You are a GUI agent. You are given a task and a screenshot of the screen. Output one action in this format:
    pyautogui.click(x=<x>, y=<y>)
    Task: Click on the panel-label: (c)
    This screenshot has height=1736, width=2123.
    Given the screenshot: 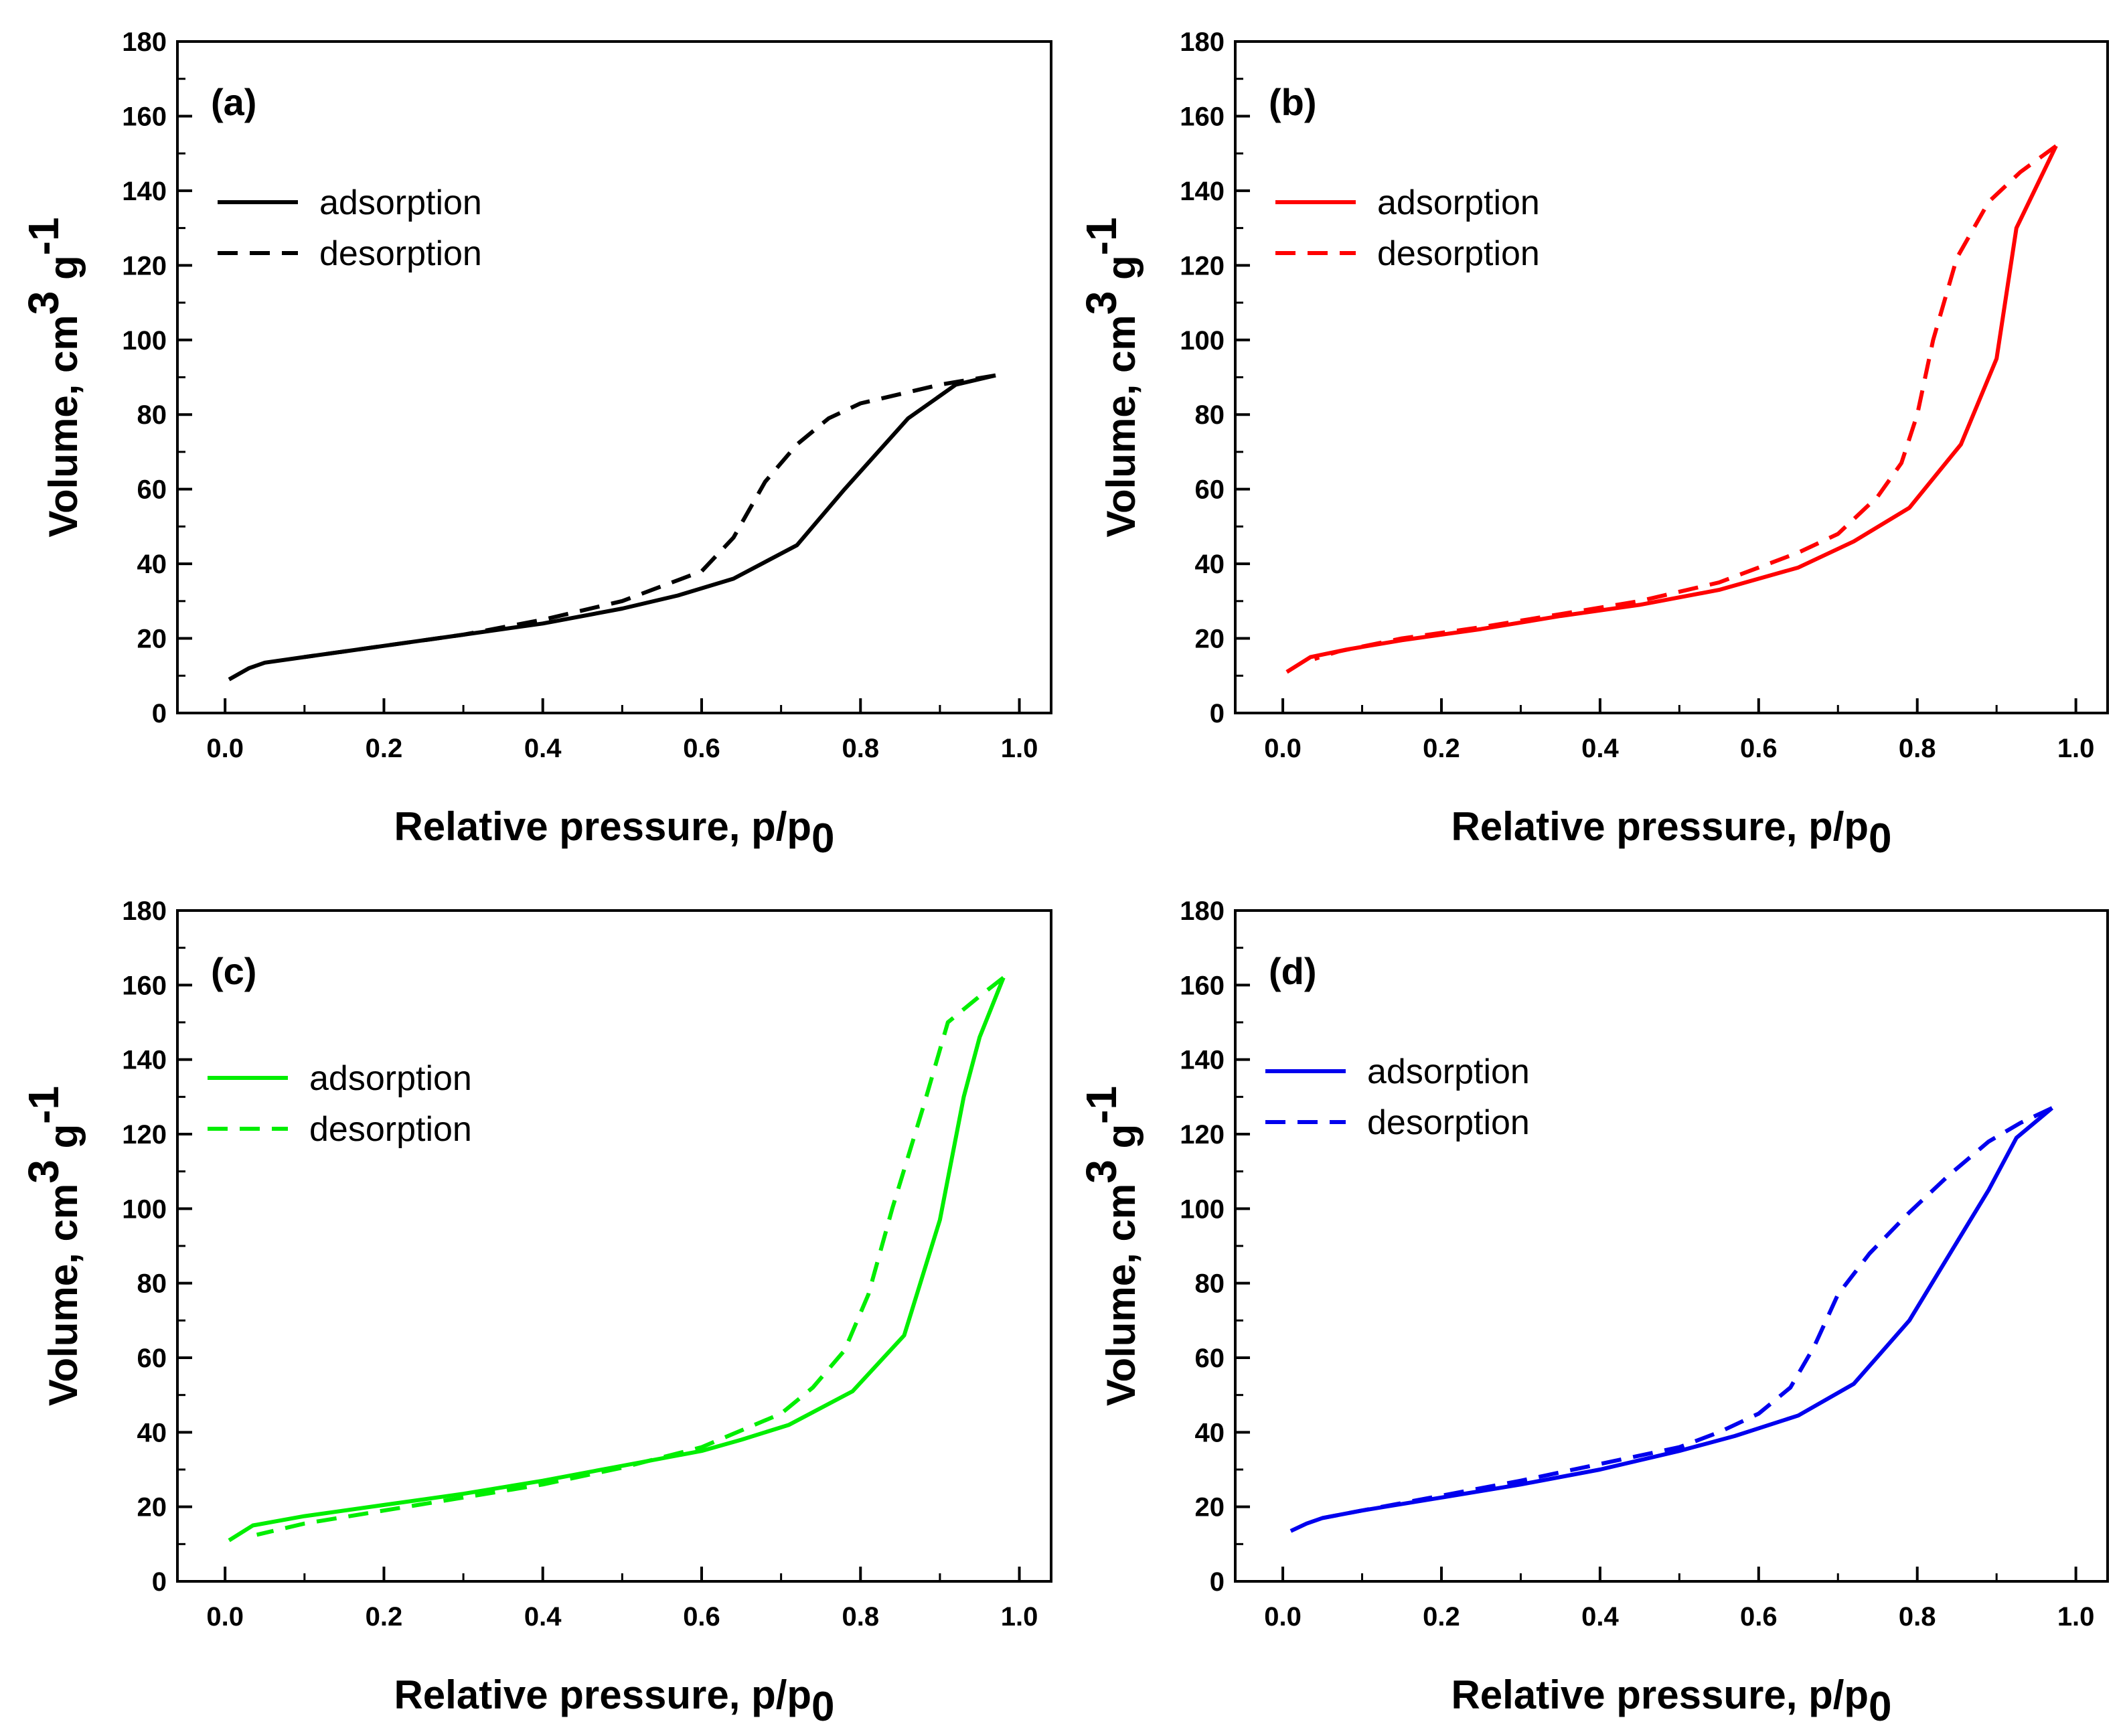 What is the action you would take?
    pyautogui.click(x=233, y=971)
    